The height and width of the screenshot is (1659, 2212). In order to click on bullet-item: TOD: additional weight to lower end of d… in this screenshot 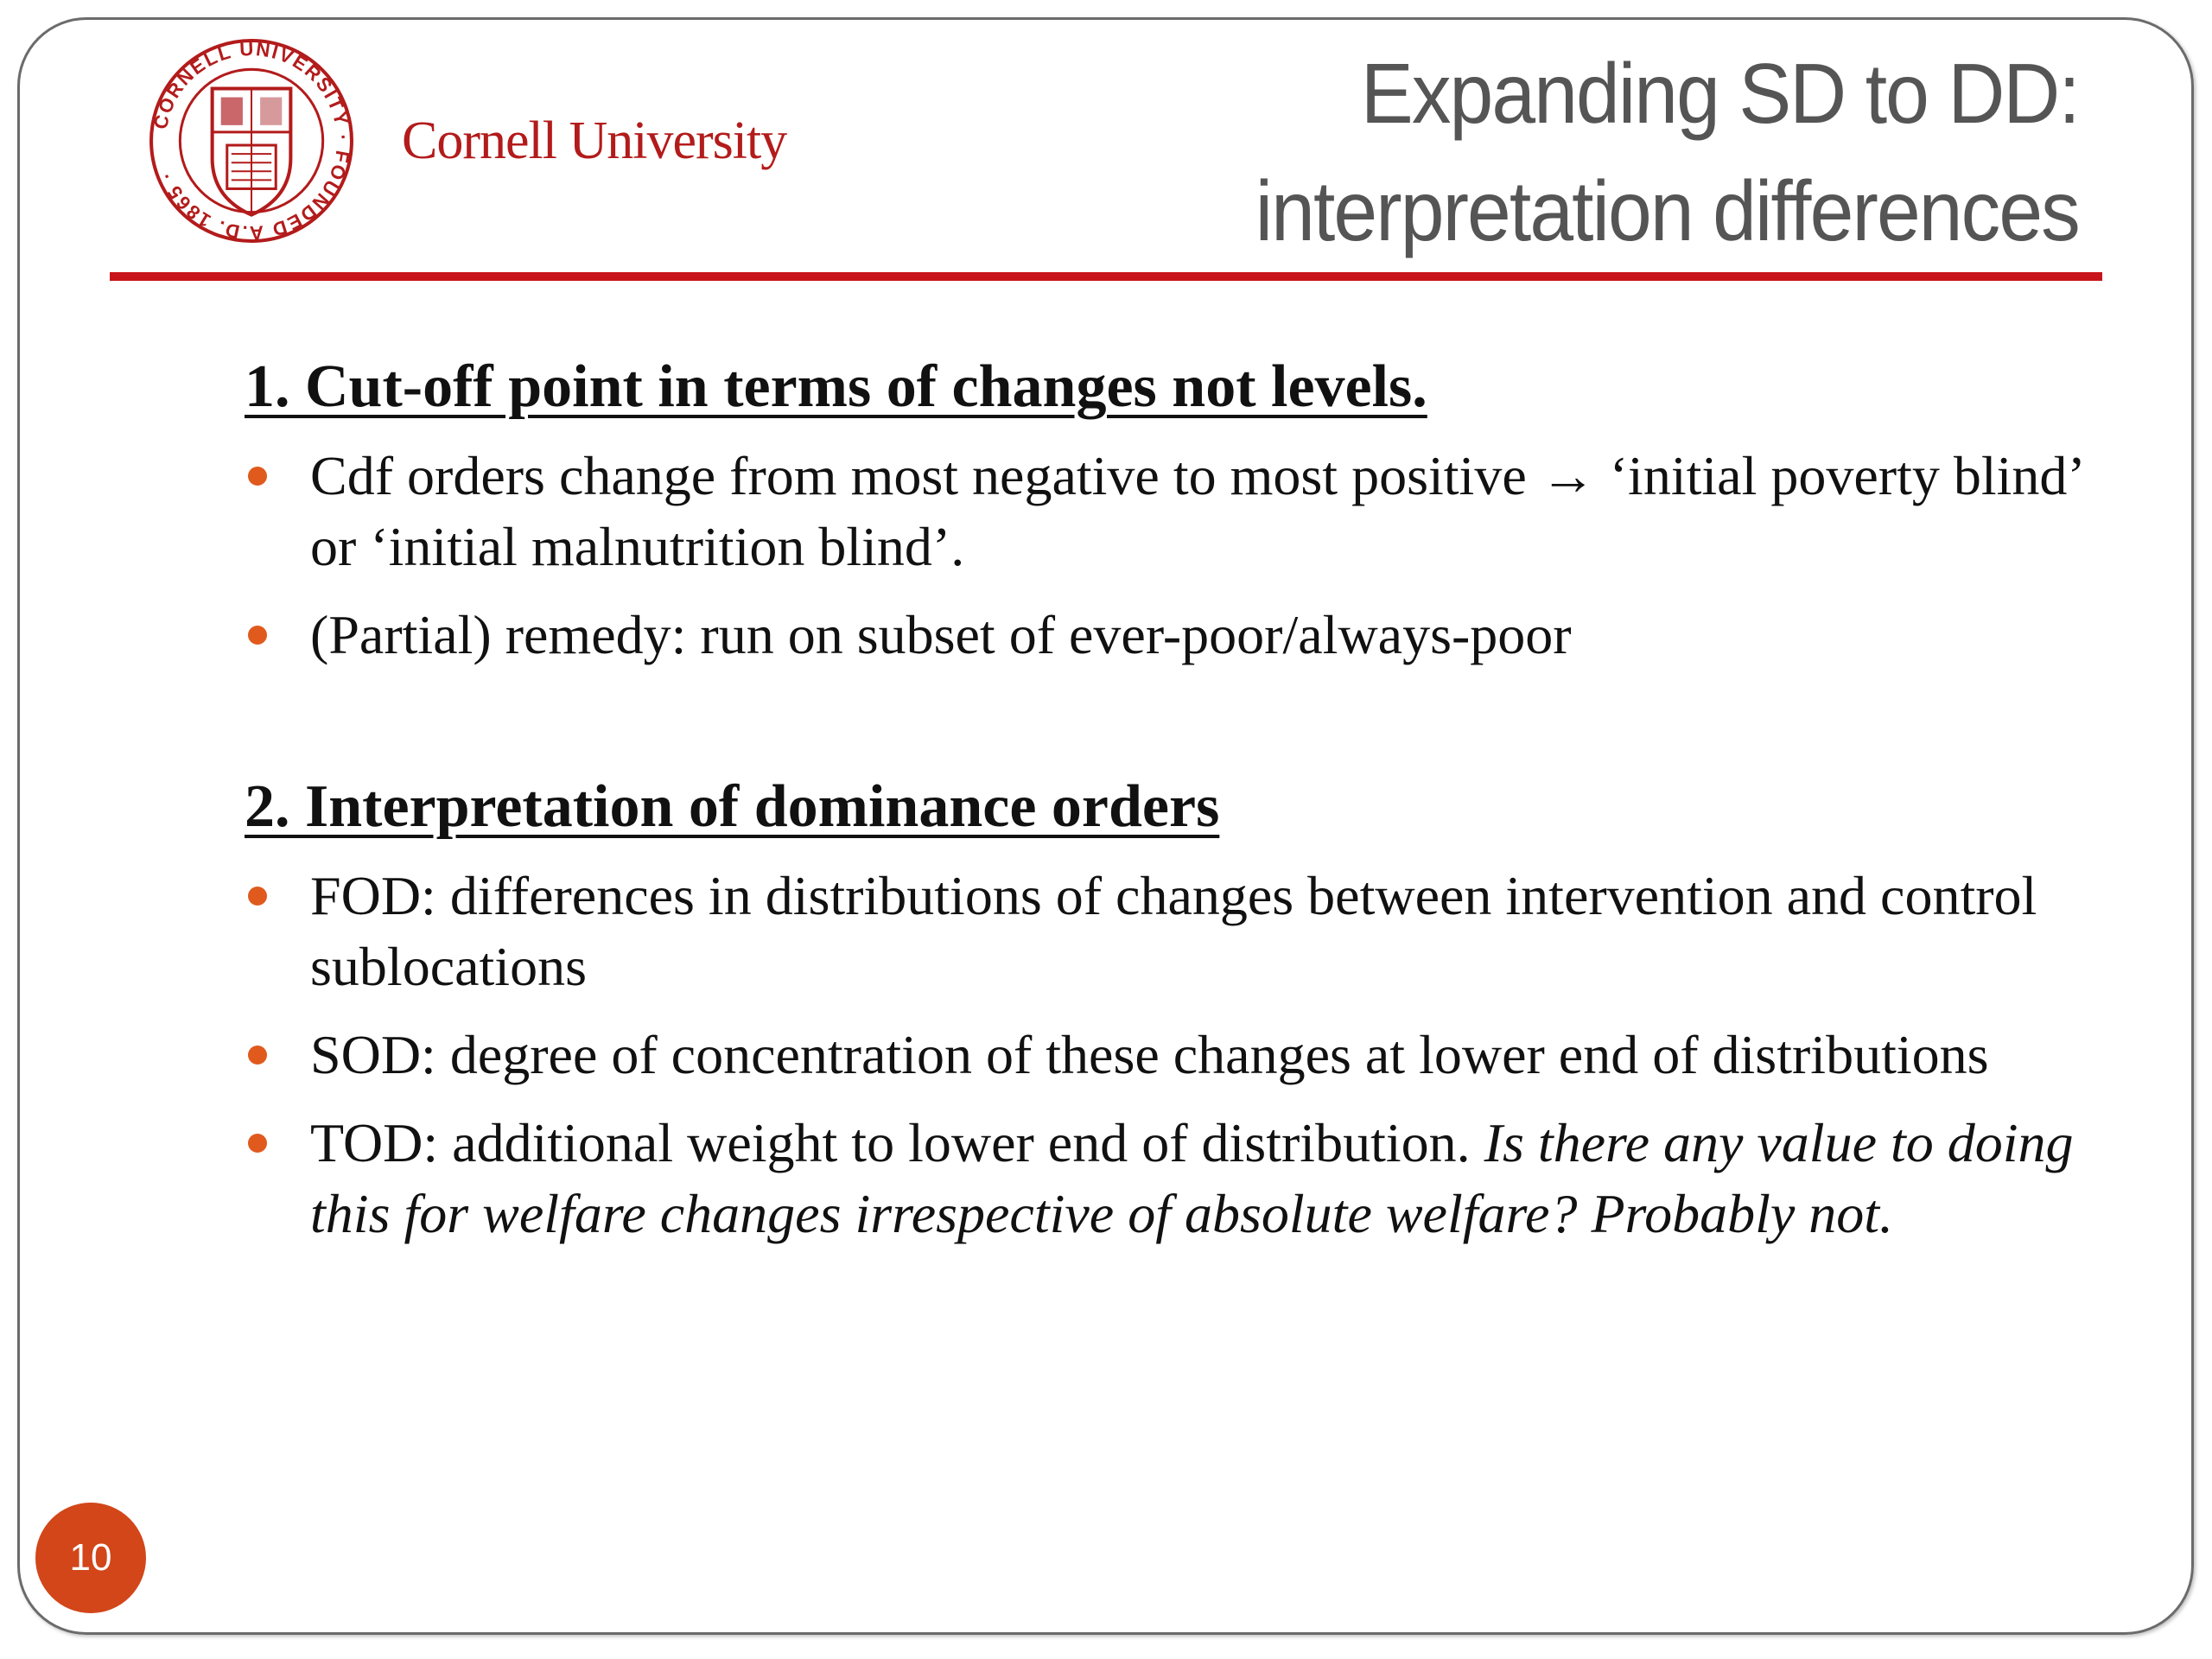, I will do `click(1178, 1178)`.